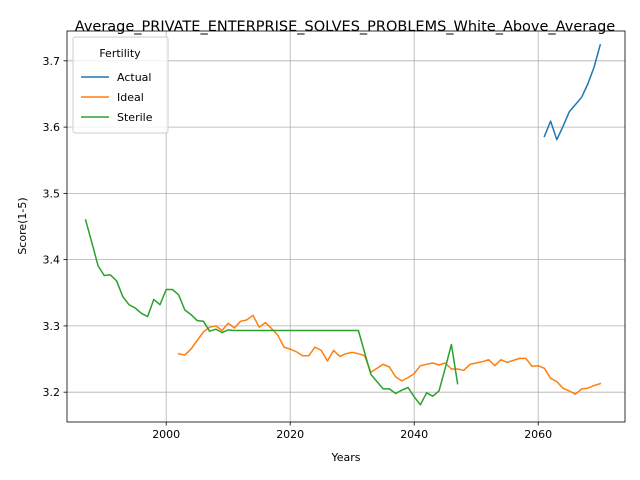 This screenshot has width=640, height=480. I want to click on legend: Fertility Actual Ideal Sterile, so click(120, 85).